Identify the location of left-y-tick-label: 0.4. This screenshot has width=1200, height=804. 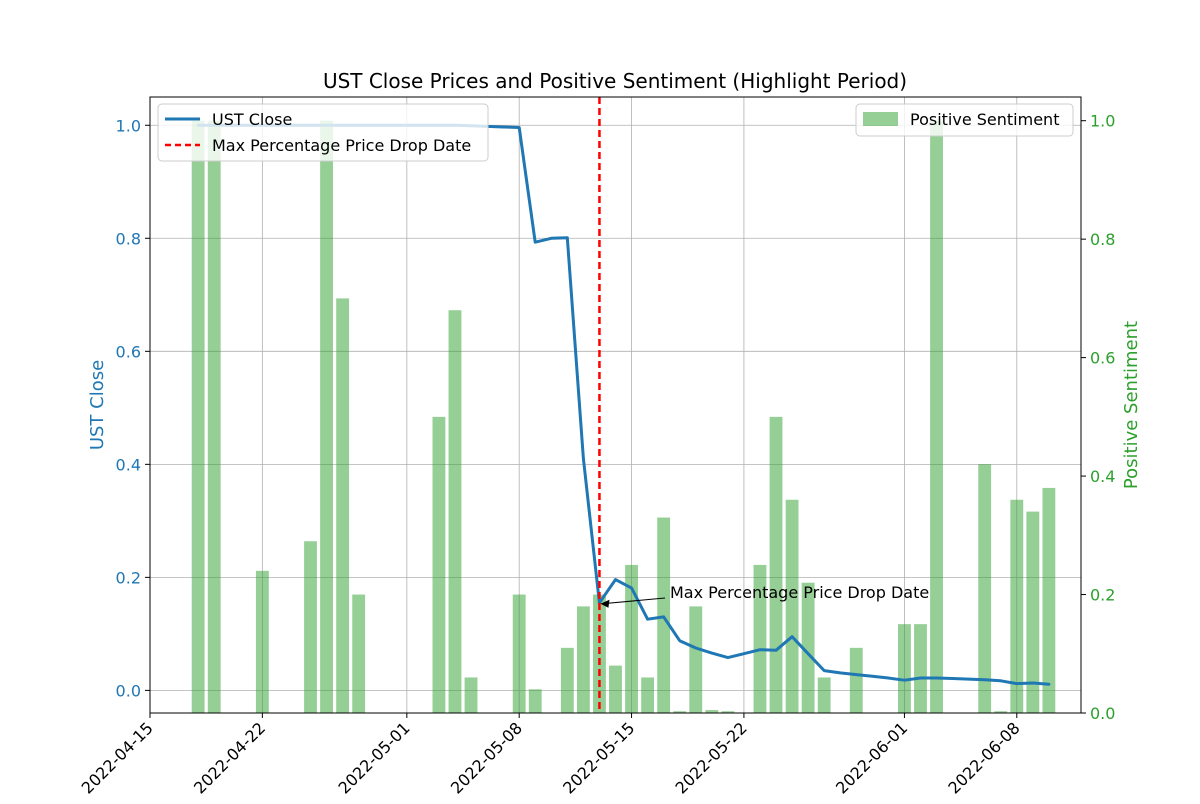
(128, 464).